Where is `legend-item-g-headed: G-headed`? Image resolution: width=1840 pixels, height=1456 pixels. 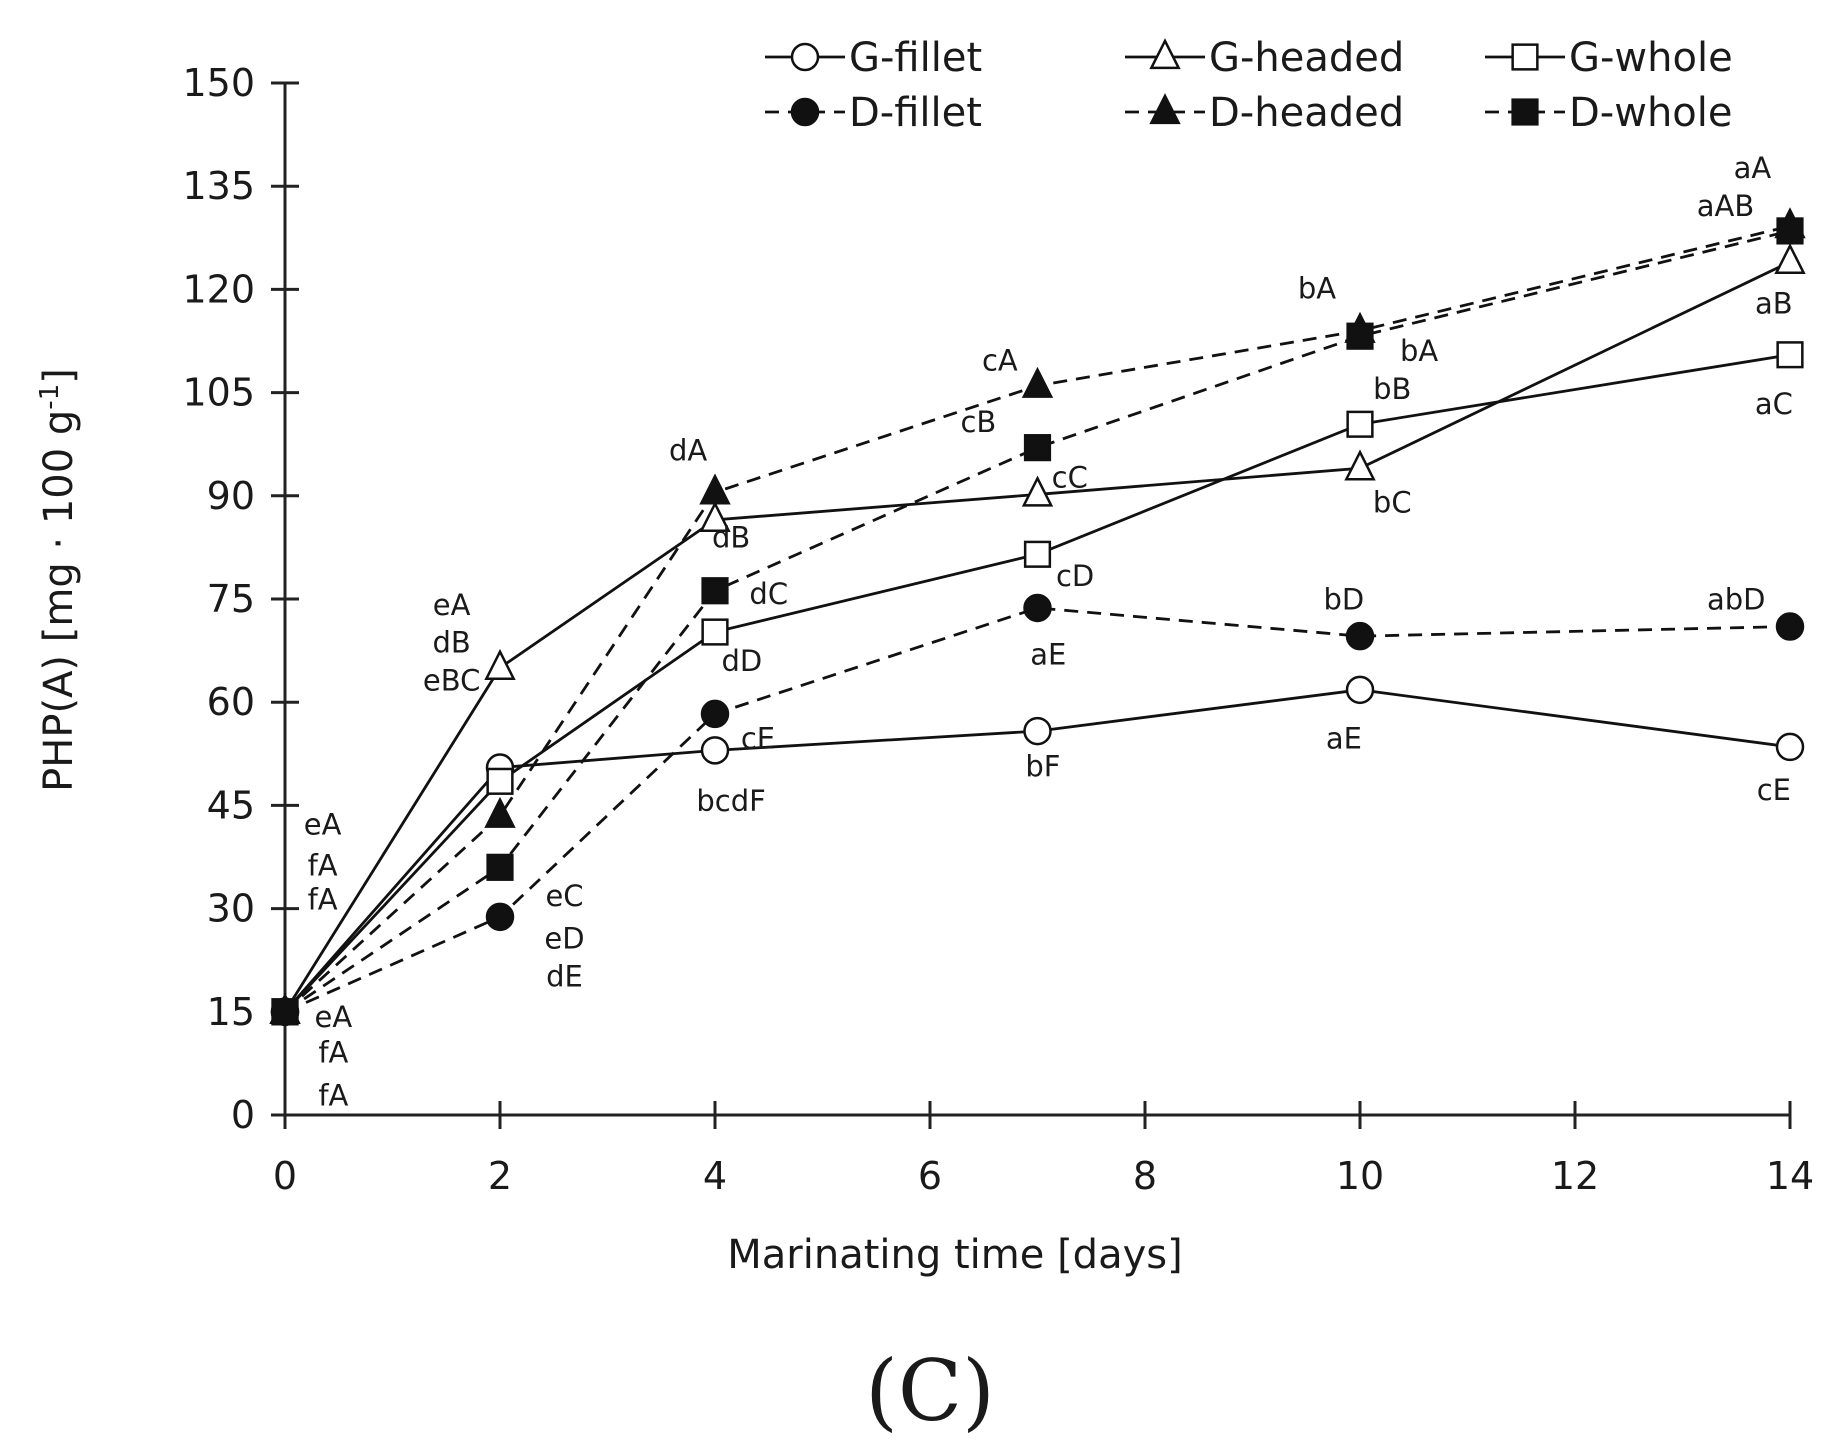
legend-item-g-headed: G-headed is located at coordinates (1264, 58).